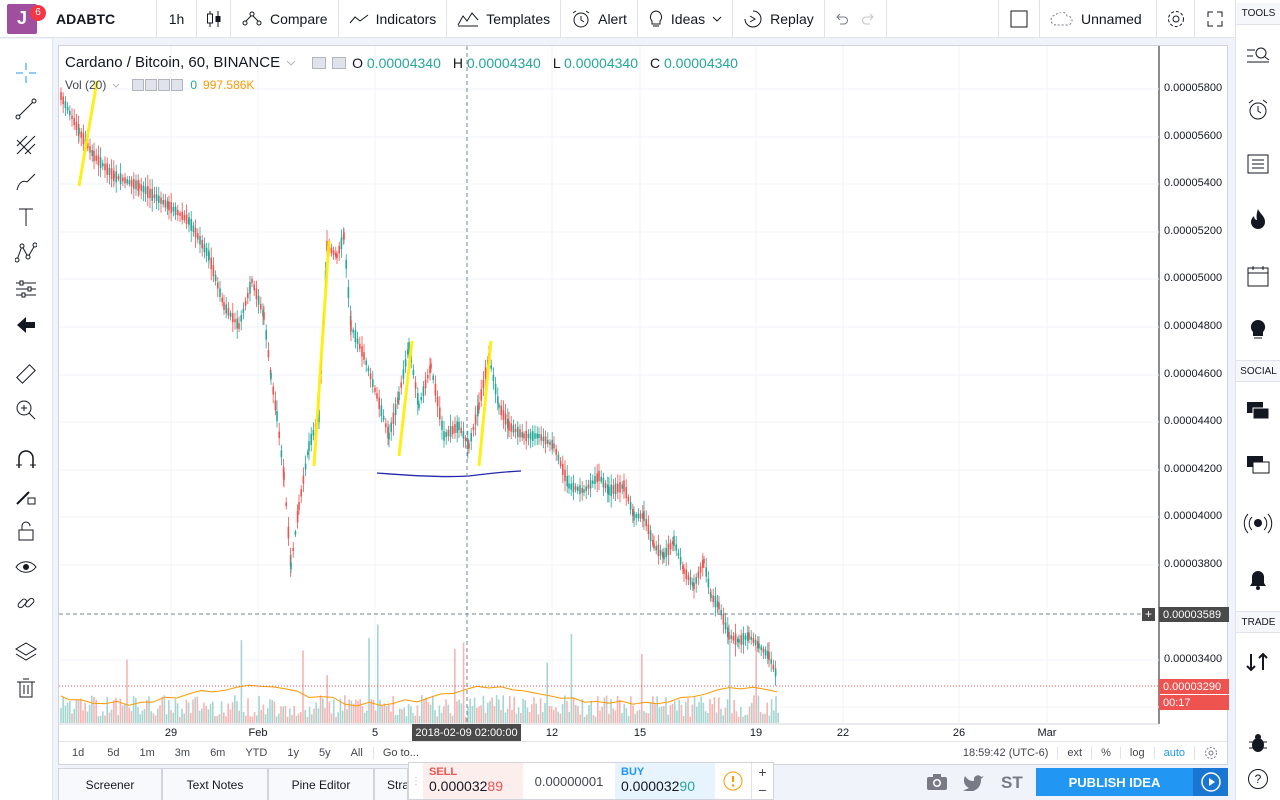  I want to click on alert-button: Alert, so click(599, 19).